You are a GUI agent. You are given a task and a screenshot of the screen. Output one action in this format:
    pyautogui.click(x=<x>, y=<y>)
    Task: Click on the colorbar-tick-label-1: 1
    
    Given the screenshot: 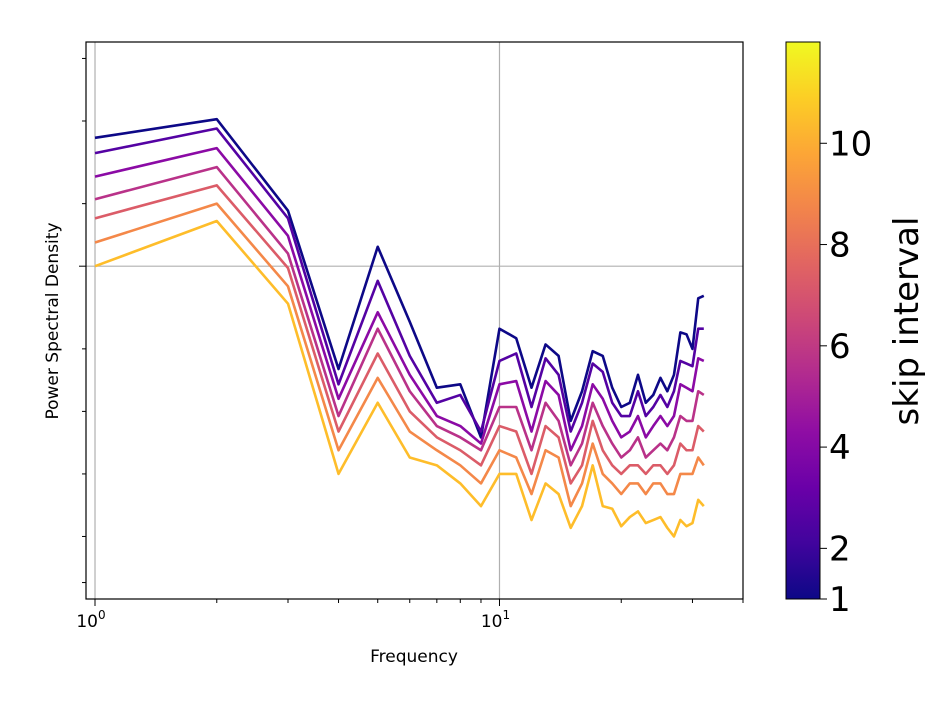 What is the action you would take?
    pyautogui.click(x=840, y=600)
    